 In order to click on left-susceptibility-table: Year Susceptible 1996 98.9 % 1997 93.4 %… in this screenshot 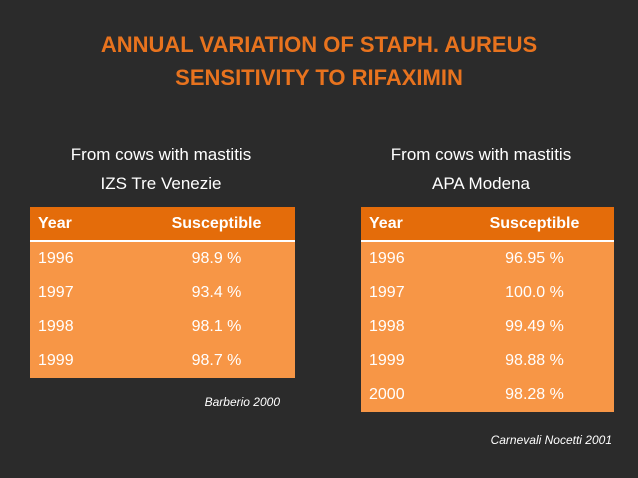, I will do `click(162, 292)`.